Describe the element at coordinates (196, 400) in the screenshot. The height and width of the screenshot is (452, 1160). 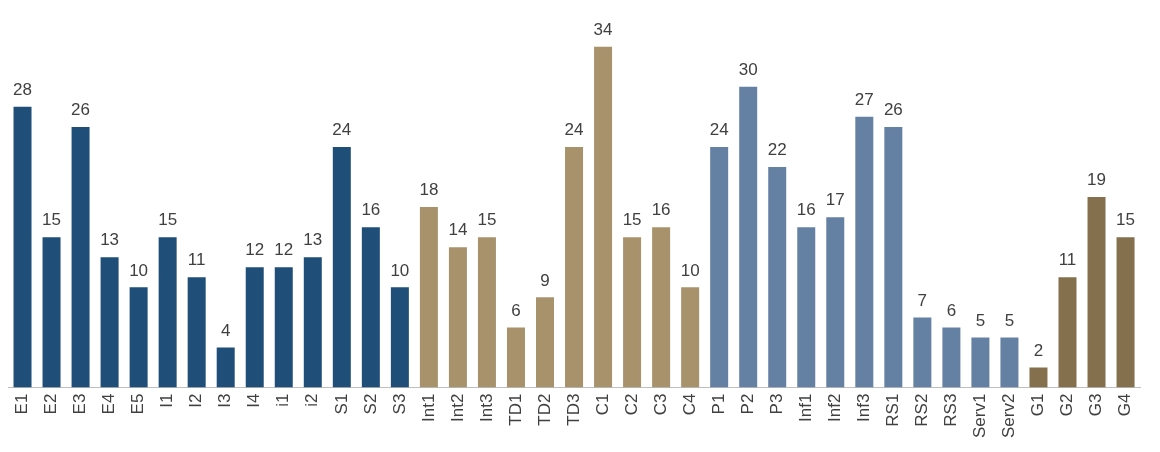
I see `x-tick-label: I2` at that location.